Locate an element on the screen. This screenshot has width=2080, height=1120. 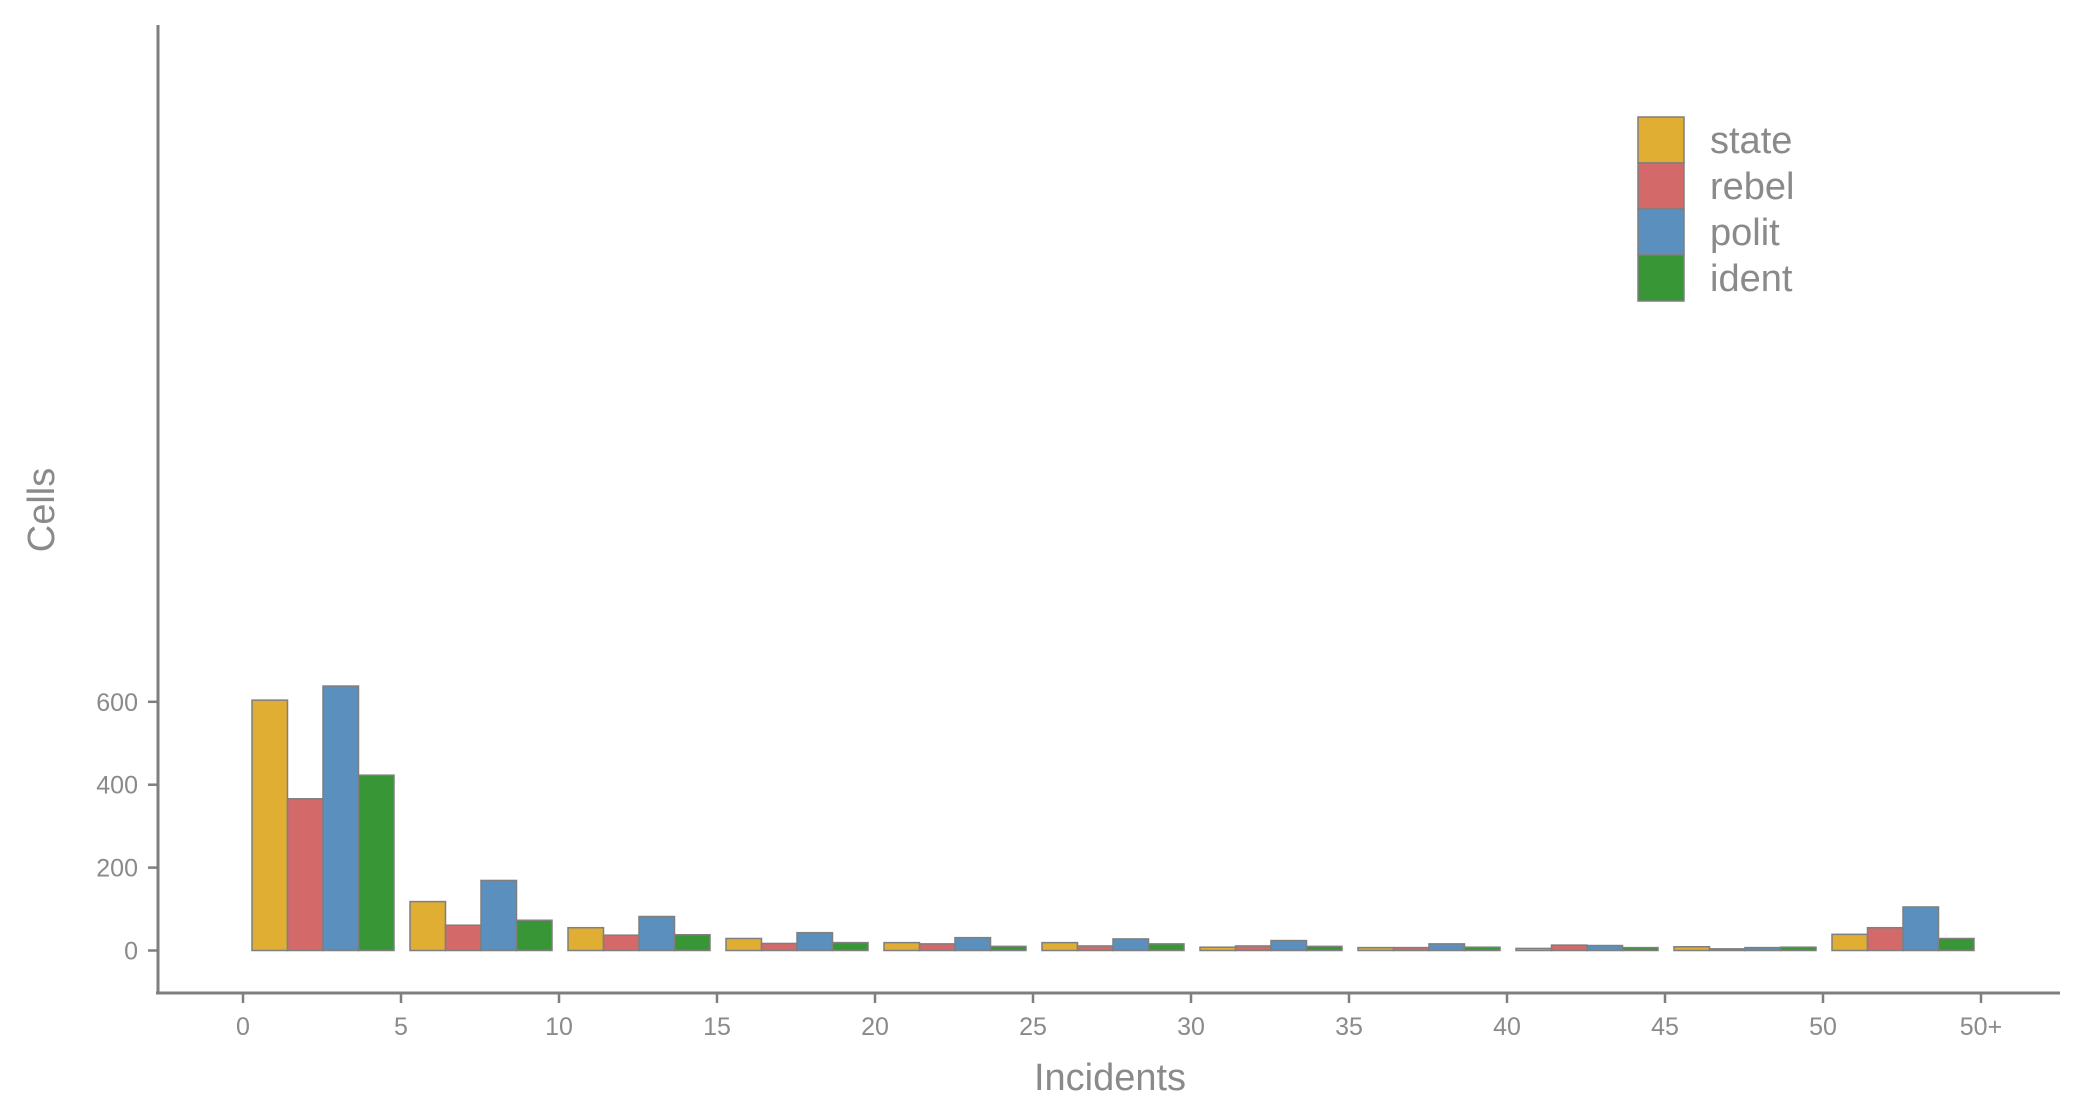
legend-label-state: state is located at coordinates (1751, 141).